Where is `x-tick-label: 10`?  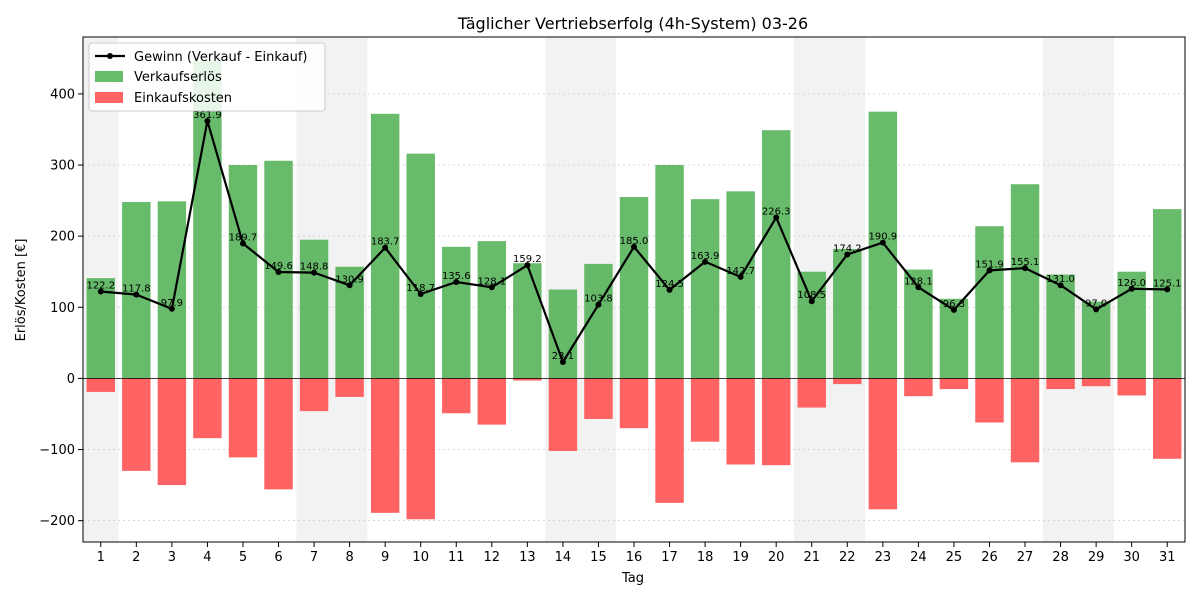 x-tick-label: 10 is located at coordinates (420, 557).